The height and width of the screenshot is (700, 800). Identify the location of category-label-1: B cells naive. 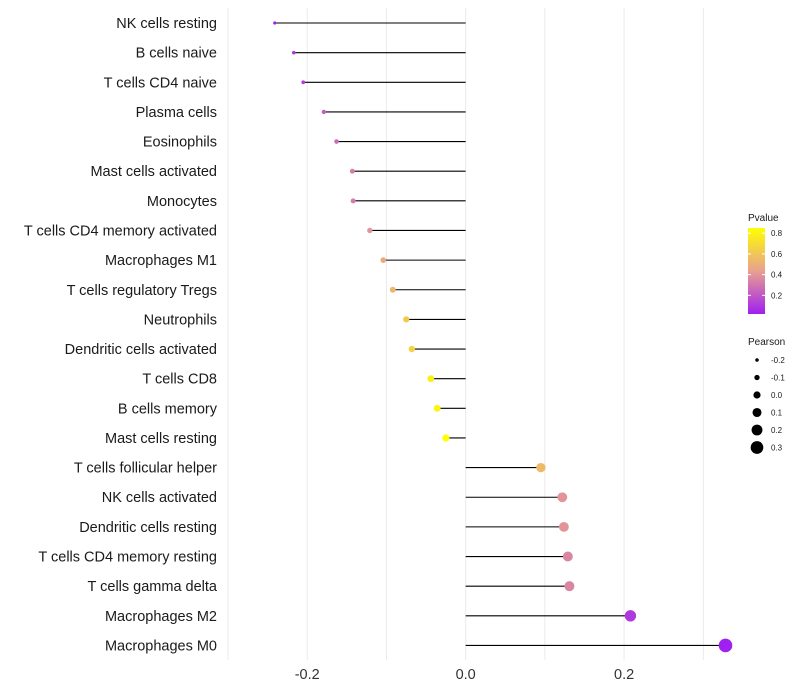
(176, 54).